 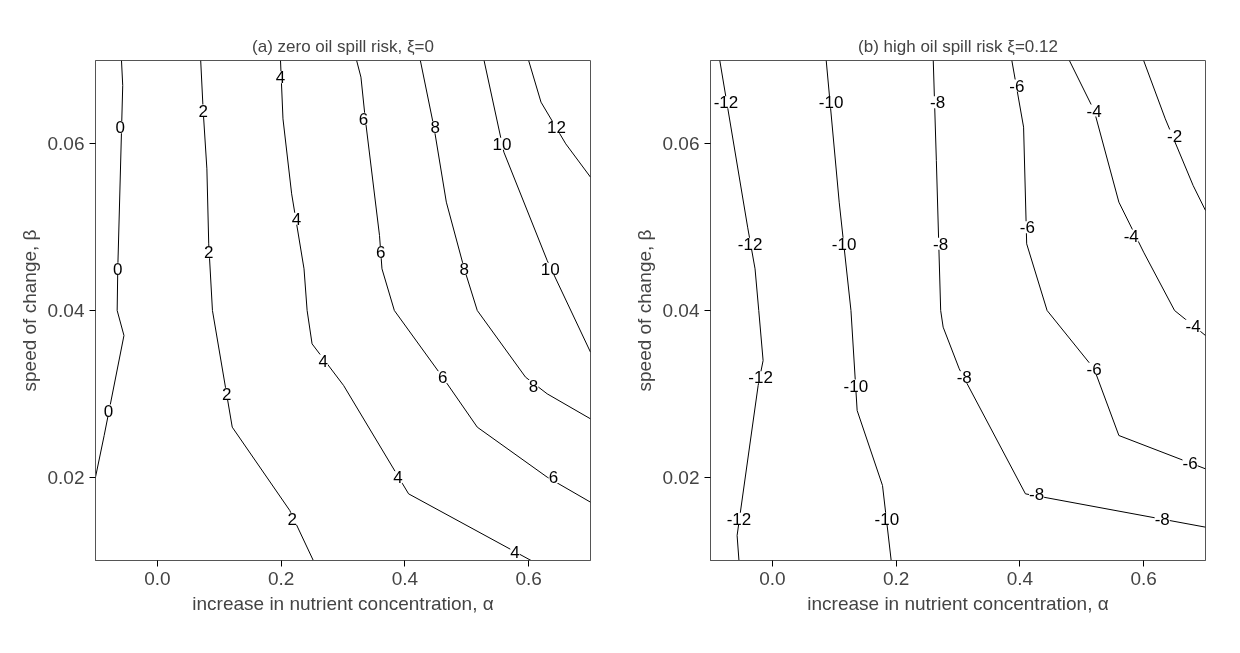 What do you see at coordinates (343, 46) in the screenshot?
I see `chart-title: (a) zero oil spill risk, ξ=0` at bounding box center [343, 46].